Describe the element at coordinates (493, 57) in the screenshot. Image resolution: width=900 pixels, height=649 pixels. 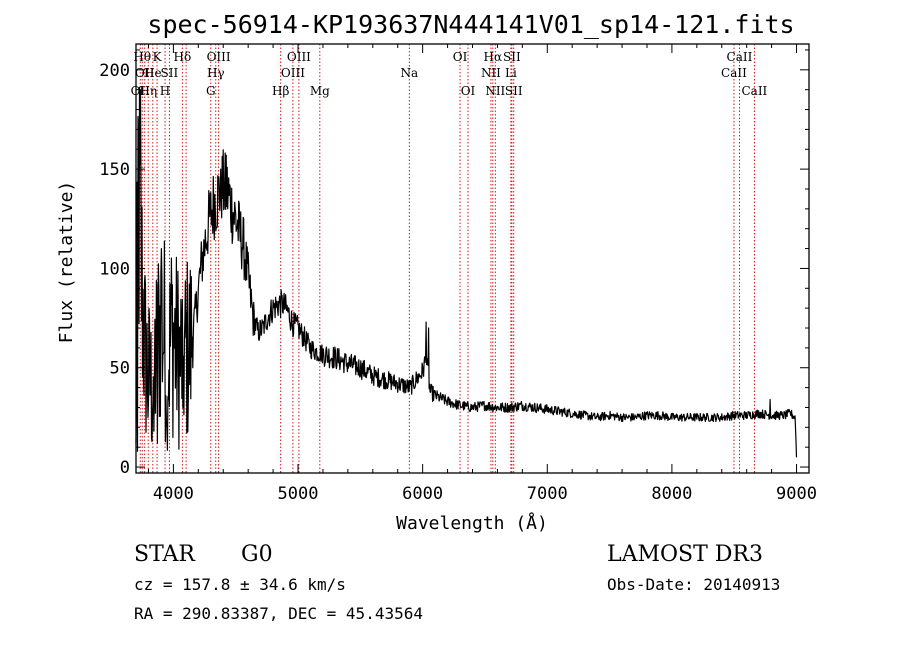
I see `spectral-line-label-21: Hα` at that location.